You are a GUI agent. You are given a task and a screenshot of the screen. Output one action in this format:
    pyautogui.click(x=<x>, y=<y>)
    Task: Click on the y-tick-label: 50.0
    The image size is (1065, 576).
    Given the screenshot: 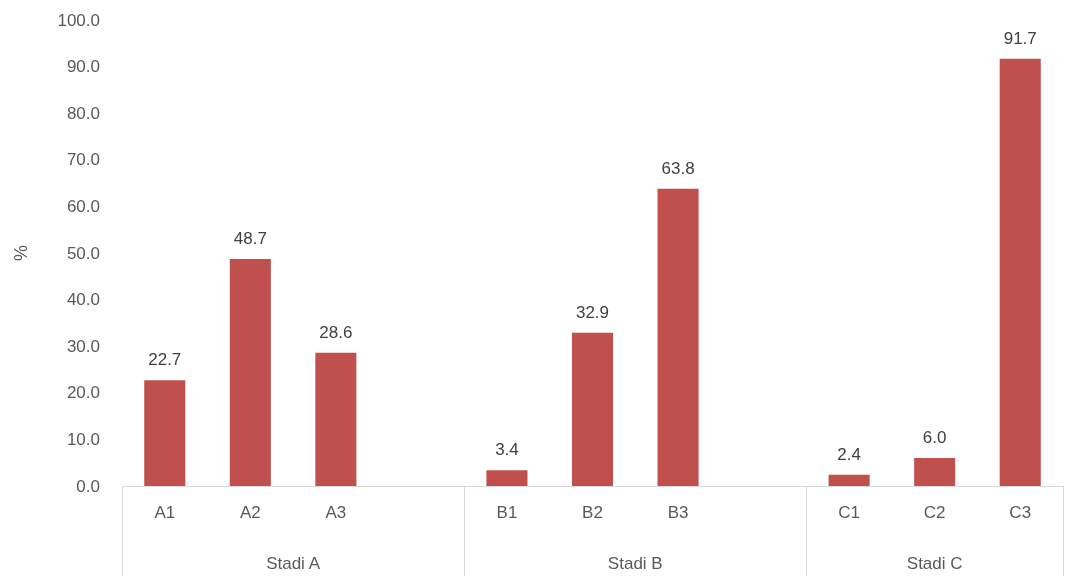 What is the action you would take?
    pyautogui.click(x=83, y=253)
    